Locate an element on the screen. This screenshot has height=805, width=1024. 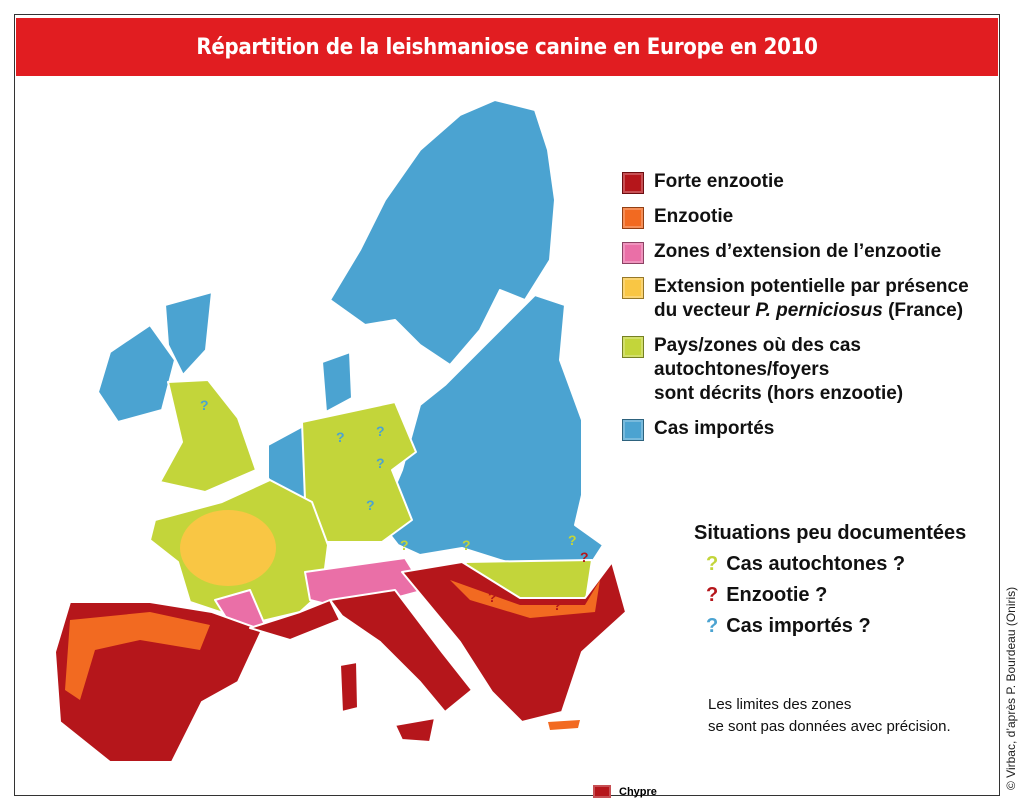
question-marks: ? ? ? ? ? ? ? ? ? ? ? is located at coordinates (394, 505).